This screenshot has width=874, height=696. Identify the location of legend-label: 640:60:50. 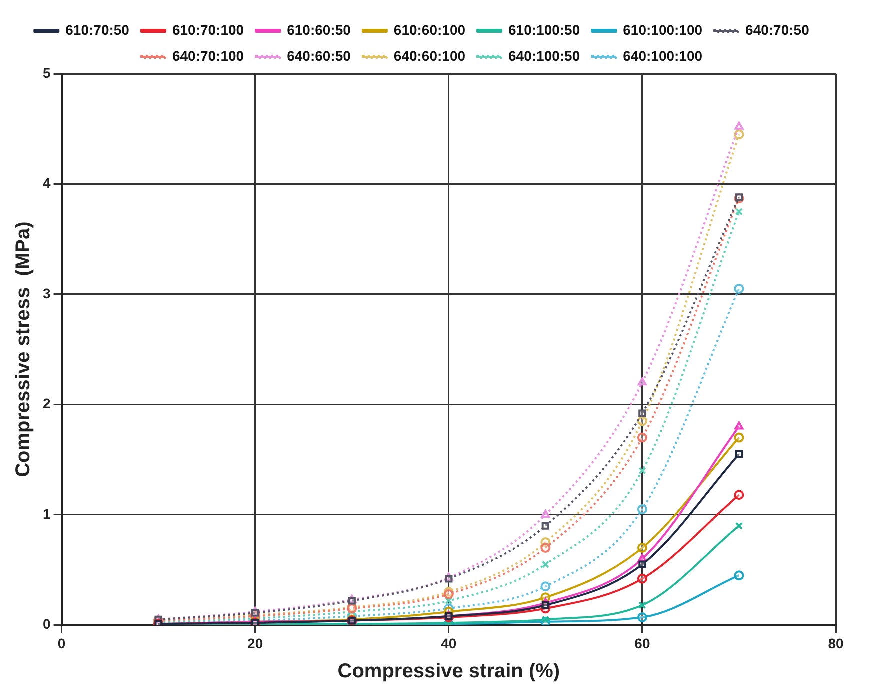
(319, 56).